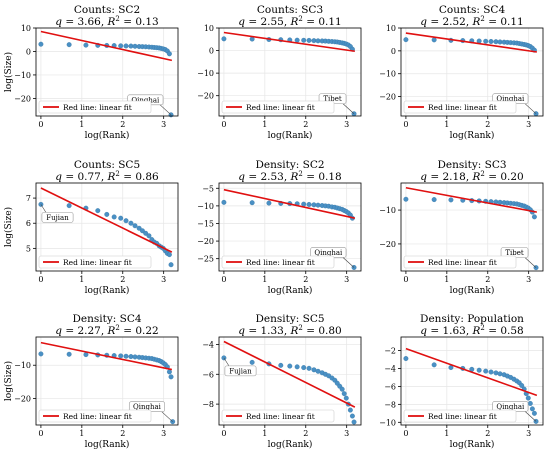  I want to click on subplot-subtitle: q = 2.55, R2 = 0.11, so click(290, 21).